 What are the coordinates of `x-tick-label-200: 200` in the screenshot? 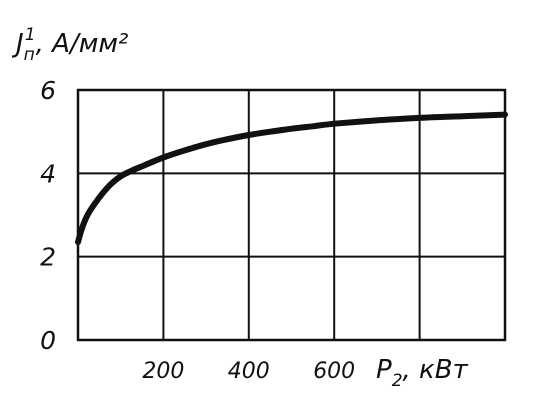 It's located at (163, 371).